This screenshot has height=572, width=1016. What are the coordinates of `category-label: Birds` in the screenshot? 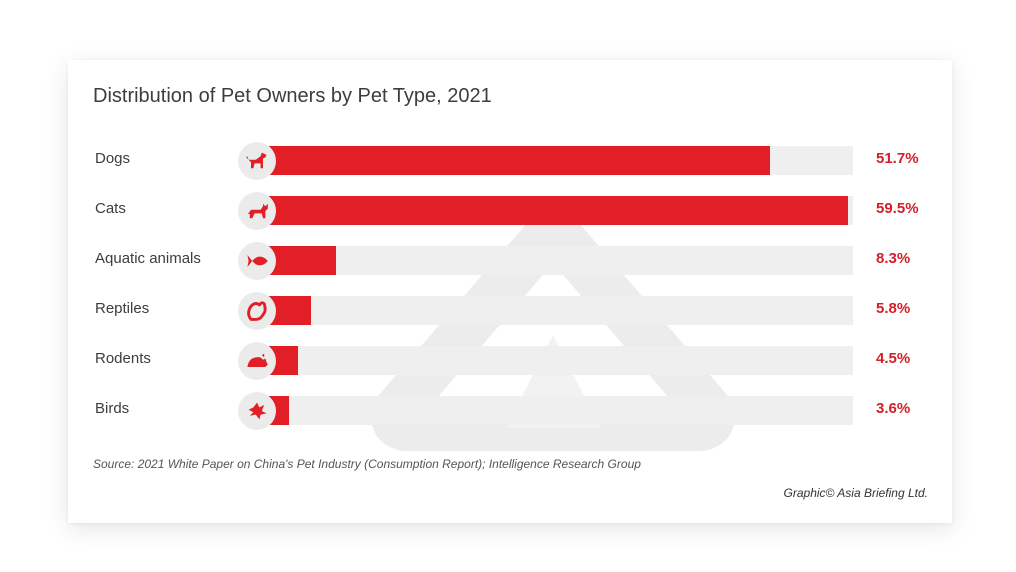 It's located at (112, 408).